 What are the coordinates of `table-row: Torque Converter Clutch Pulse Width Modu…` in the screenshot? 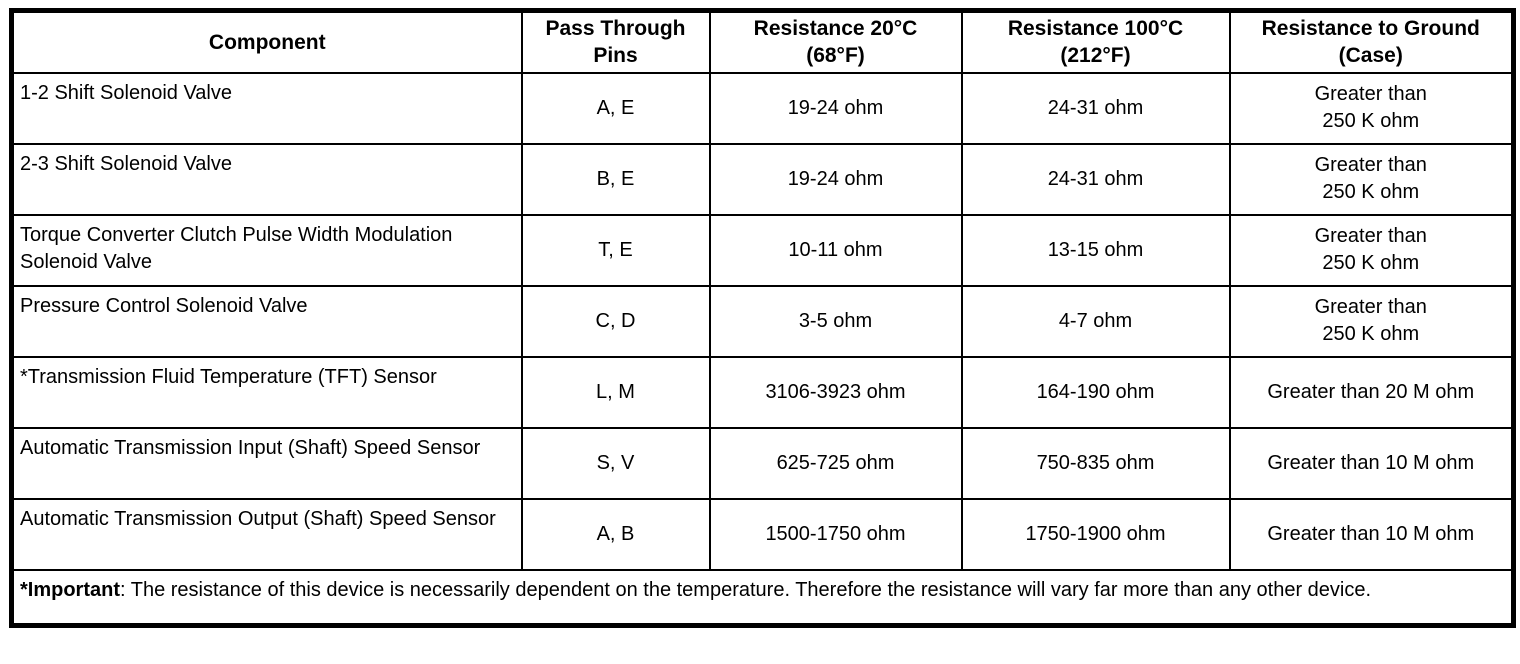 It's located at (762, 250).